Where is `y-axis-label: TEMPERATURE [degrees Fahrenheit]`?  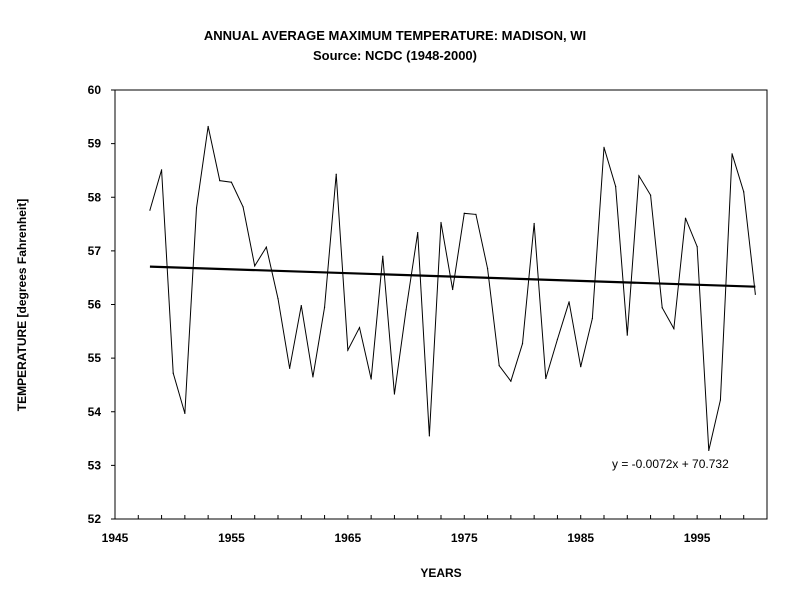 y-axis-label: TEMPERATURE [degrees Fahrenheit] is located at coordinates (22, 305).